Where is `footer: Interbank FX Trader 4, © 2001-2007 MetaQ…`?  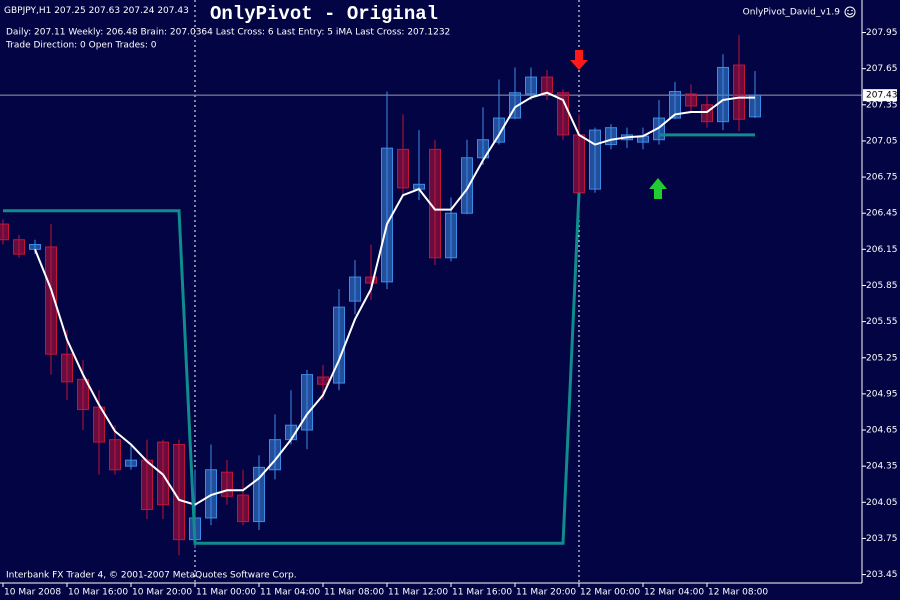 footer: Interbank FX Trader 4, © 2001-2007 MetaQ… is located at coordinates (151, 576).